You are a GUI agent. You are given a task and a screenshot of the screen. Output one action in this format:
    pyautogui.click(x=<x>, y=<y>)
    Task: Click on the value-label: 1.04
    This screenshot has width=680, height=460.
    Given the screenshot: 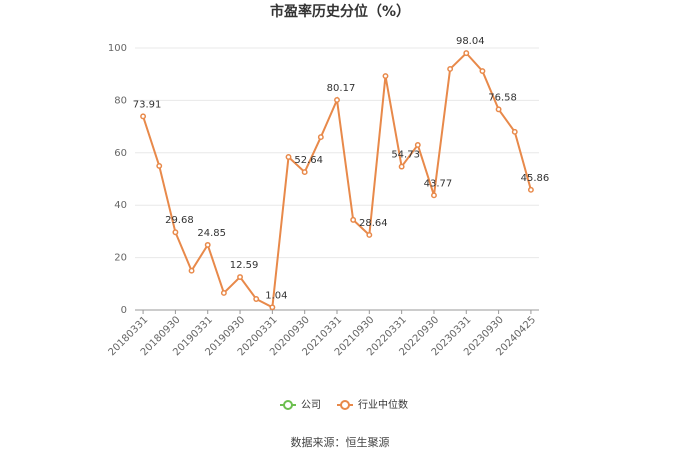 What is the action you would take?
    pyautogui.click(x=276, y=295)
    